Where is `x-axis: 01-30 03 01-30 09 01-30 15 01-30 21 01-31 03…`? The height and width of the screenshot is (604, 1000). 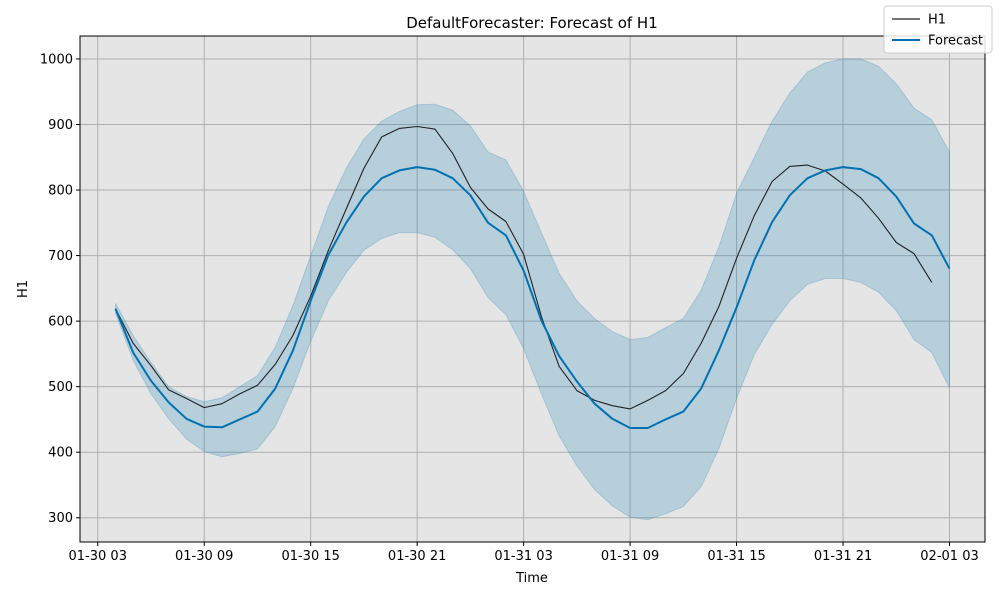 x-axis: 01-30 03 01-30 09 01-30 15 01-30 21 01-31 03… is located at coordinates (524, 553).